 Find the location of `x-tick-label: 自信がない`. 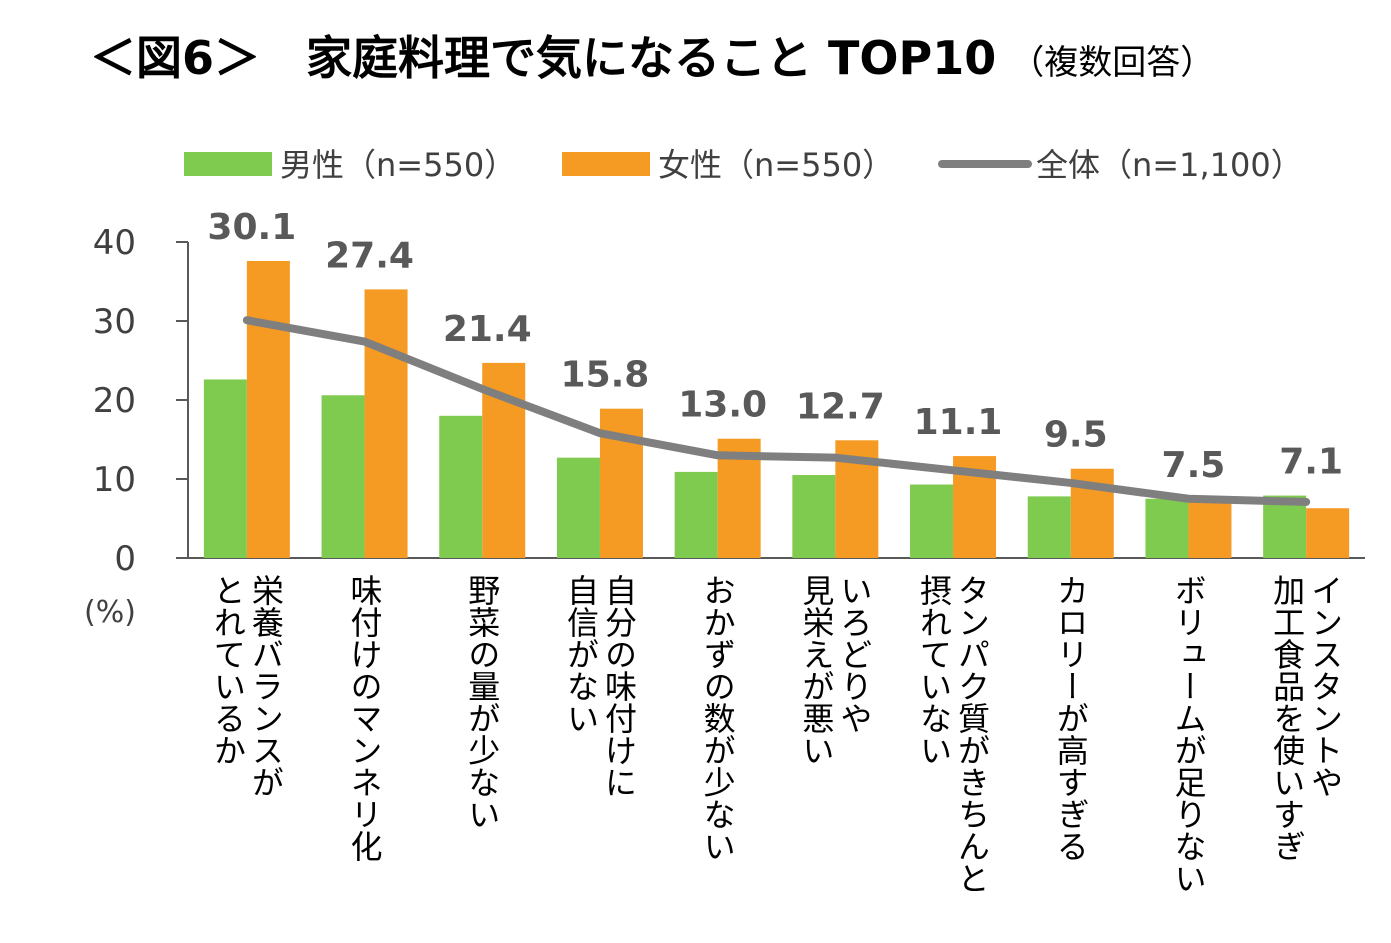

x-tick-label: 自信がない is located at coordinates (581, 654).